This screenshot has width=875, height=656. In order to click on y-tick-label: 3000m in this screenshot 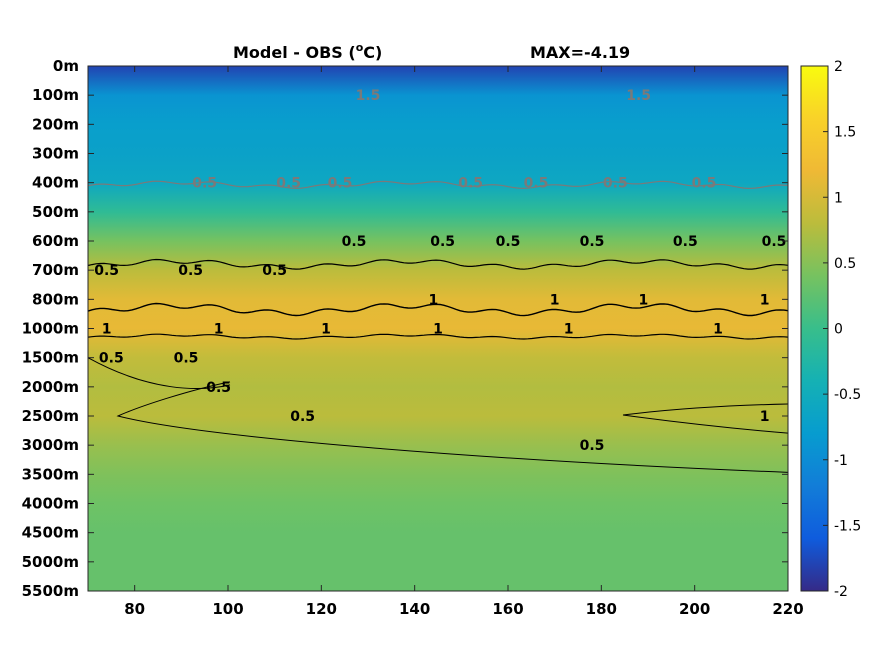, I will do `click(50, 445)`.